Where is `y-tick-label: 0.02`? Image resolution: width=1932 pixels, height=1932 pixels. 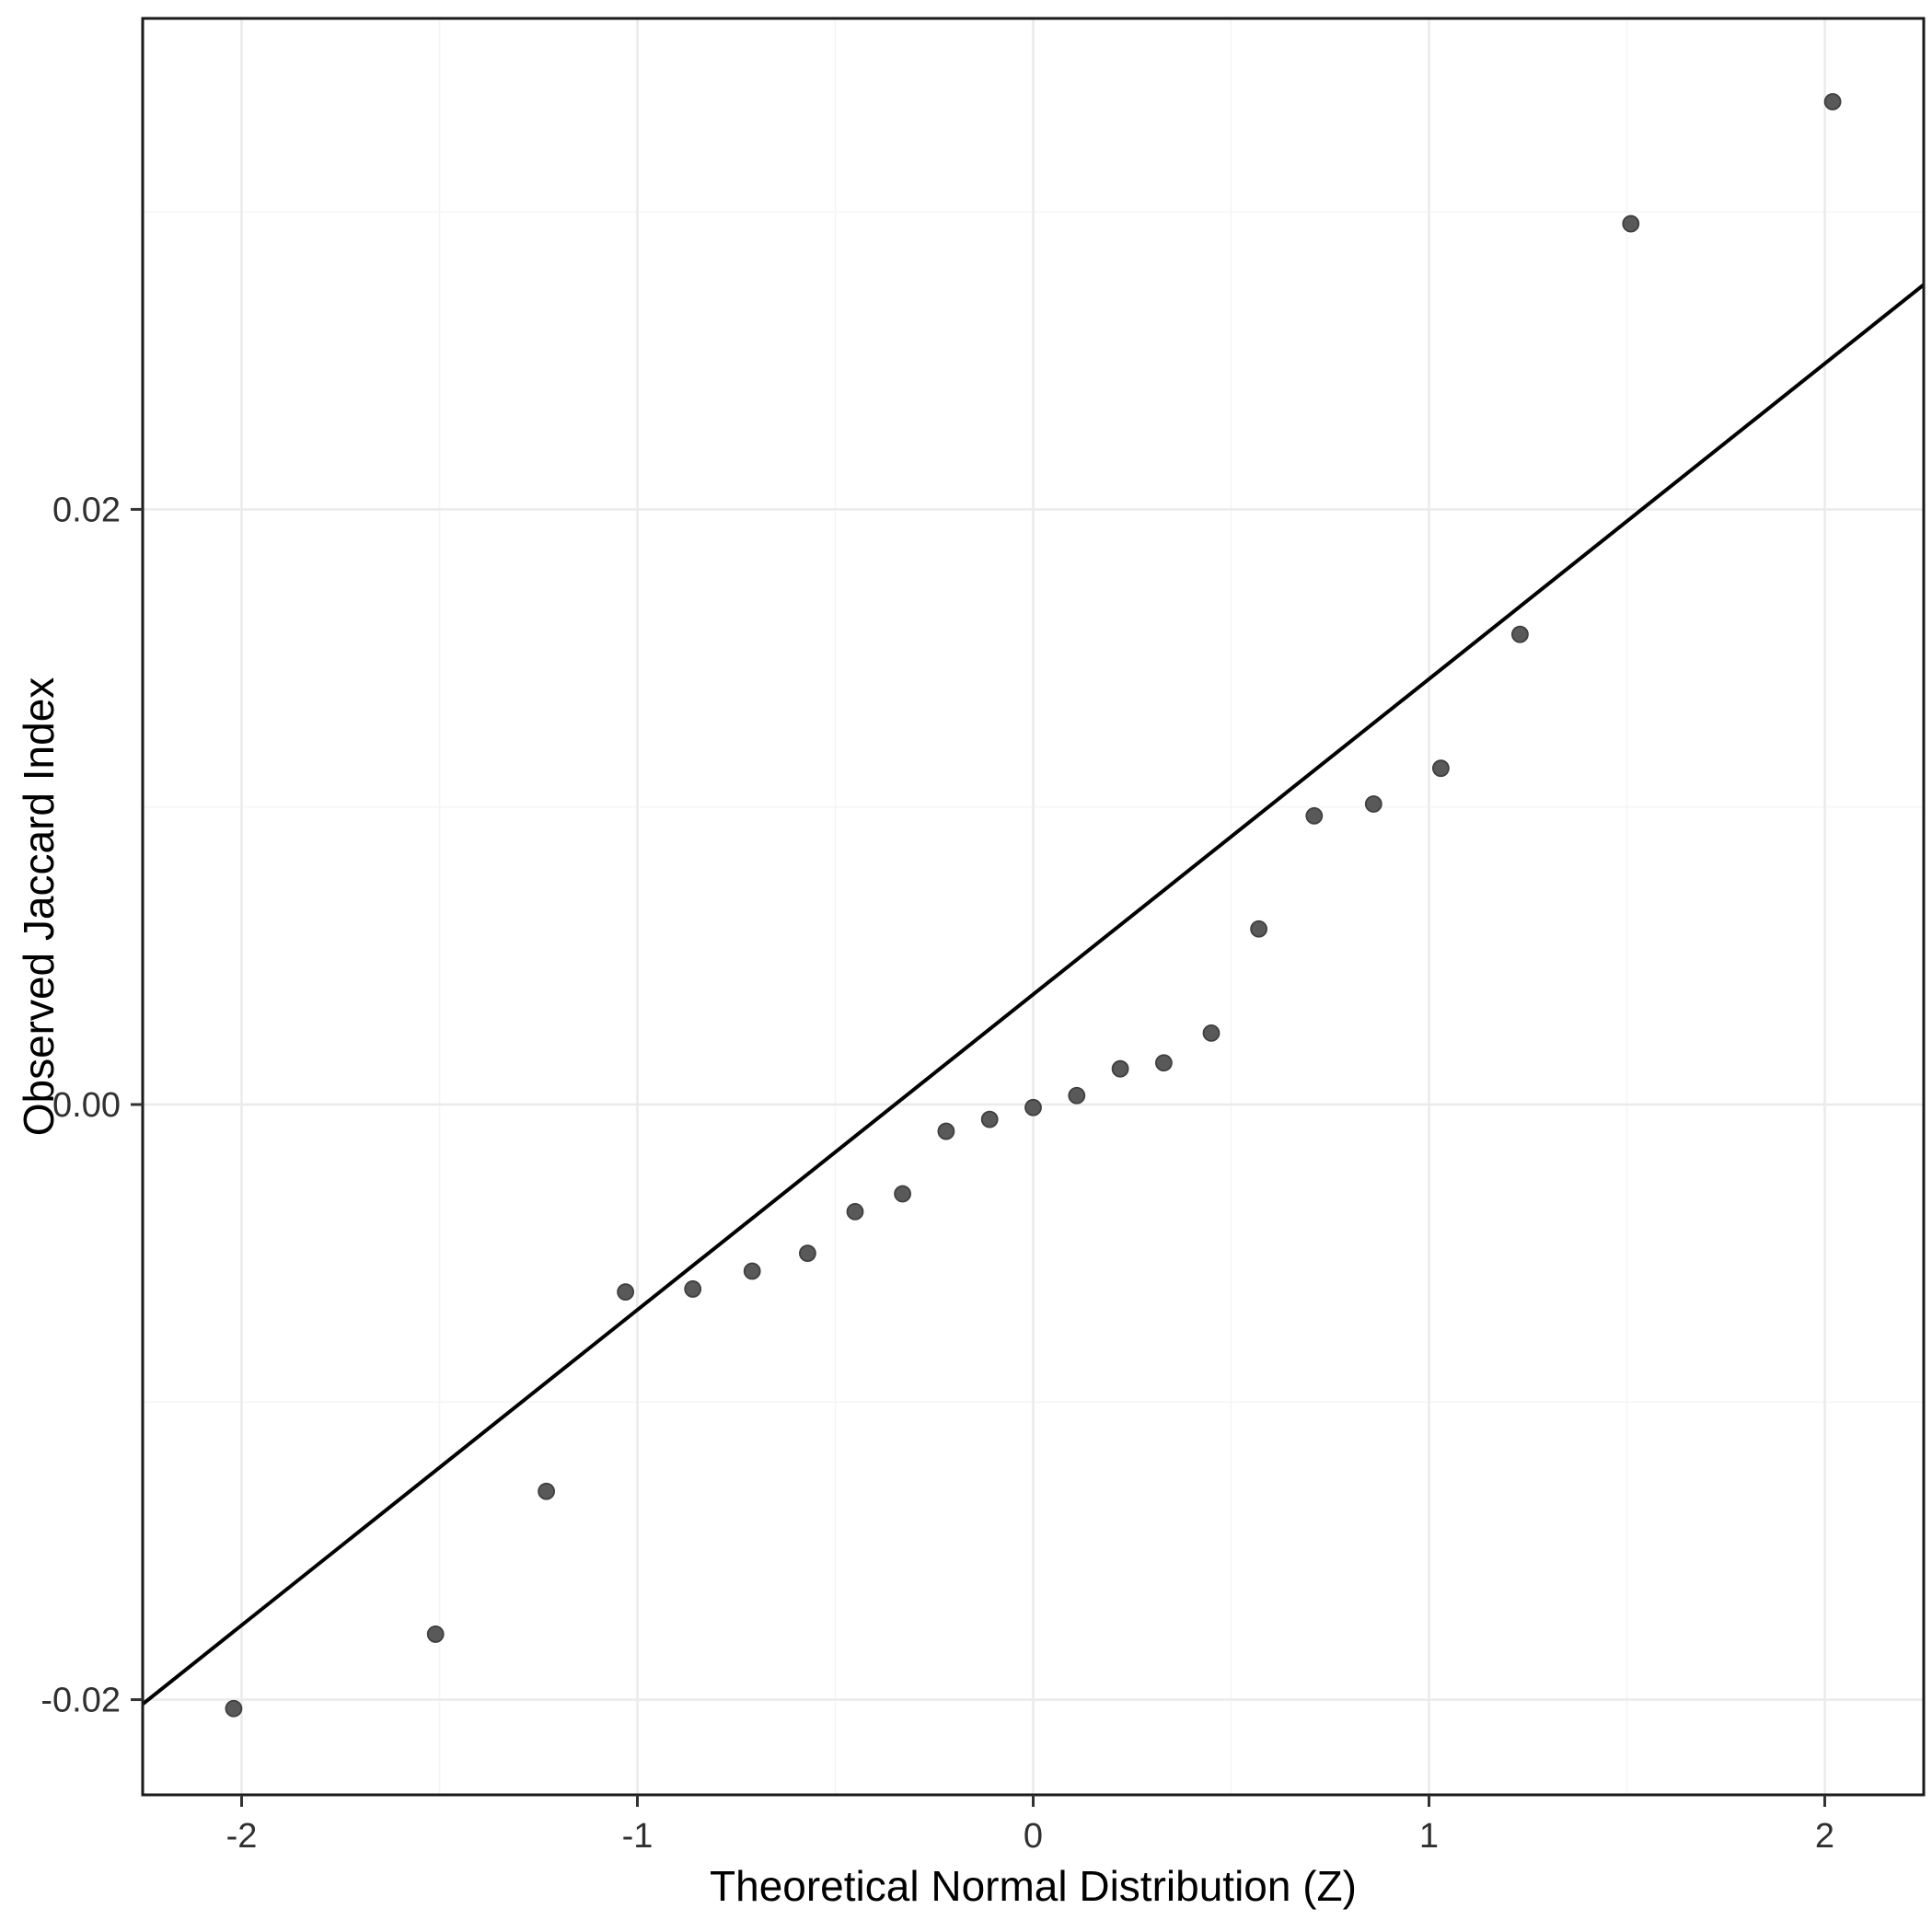
y-tick-label: 0.02 is located at coordinates (87, 510).